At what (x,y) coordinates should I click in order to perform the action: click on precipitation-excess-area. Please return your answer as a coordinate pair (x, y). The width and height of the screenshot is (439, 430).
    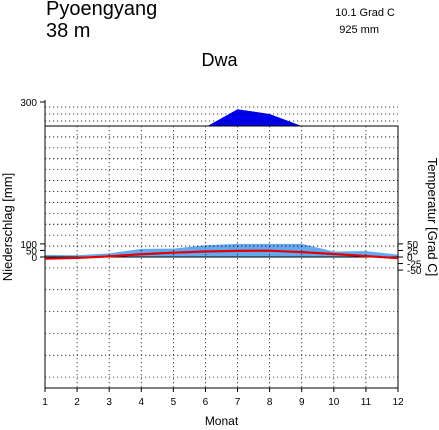
    Looking at the image, I should click on (254, 117).